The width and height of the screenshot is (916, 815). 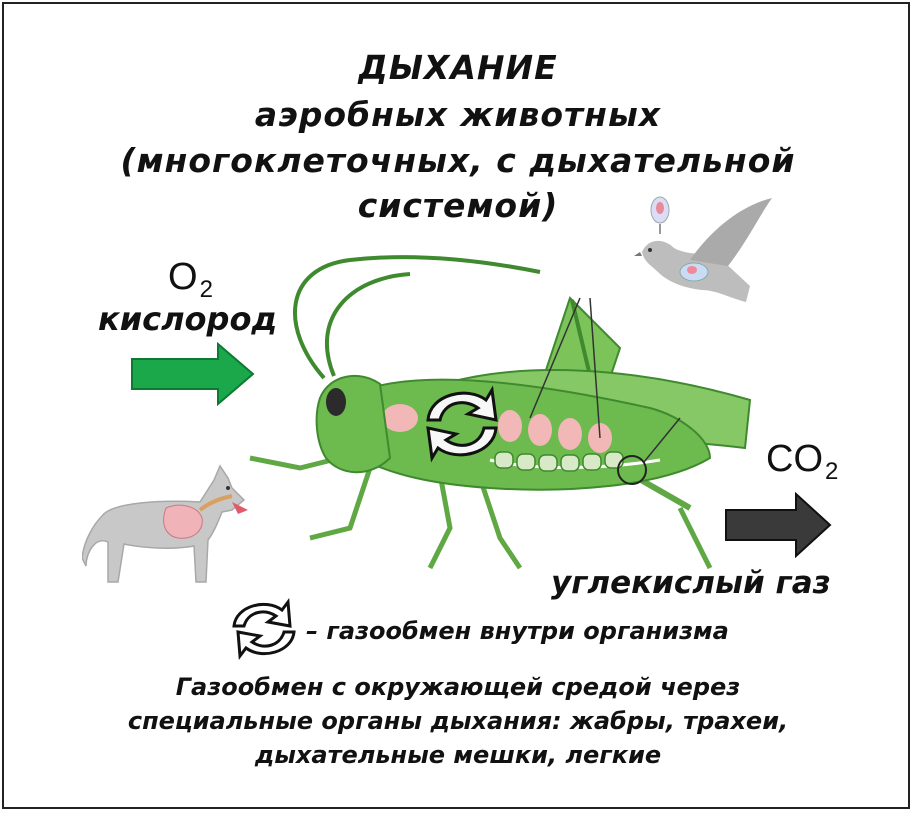 I want to click on pigeon-wing, so click(x=731, y=232).